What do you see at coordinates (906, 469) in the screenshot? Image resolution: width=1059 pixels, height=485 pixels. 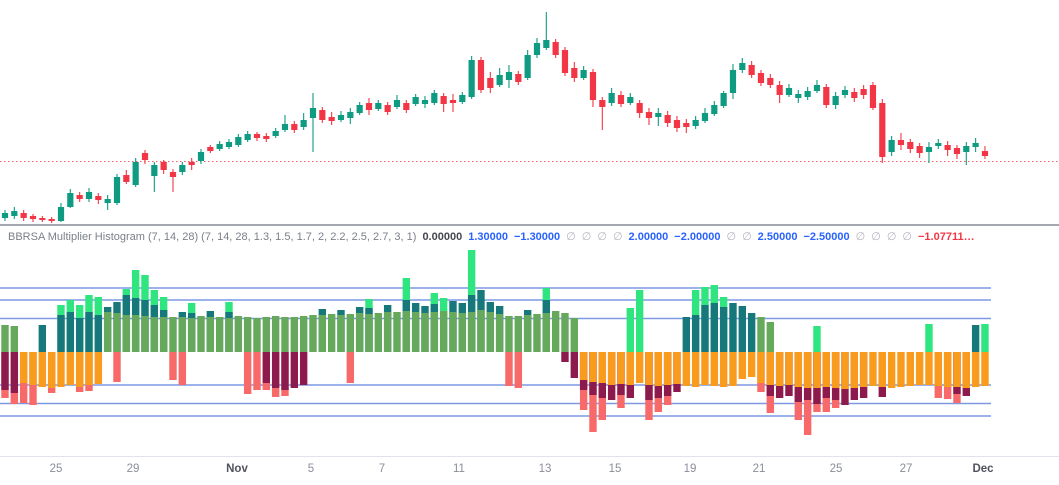 I see `time-label: 27` at bounding box center [906, 469].